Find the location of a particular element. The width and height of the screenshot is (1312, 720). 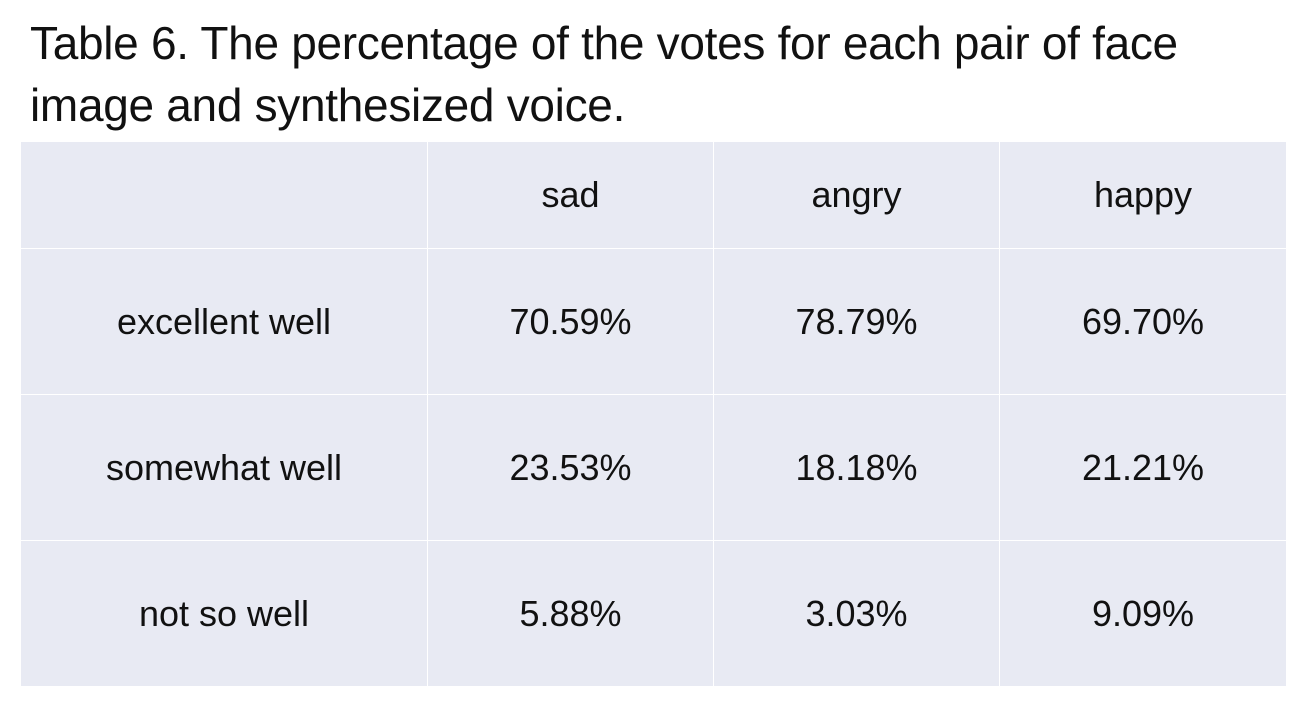

header-cell-sad: sad is located at coordinates (570, 195).